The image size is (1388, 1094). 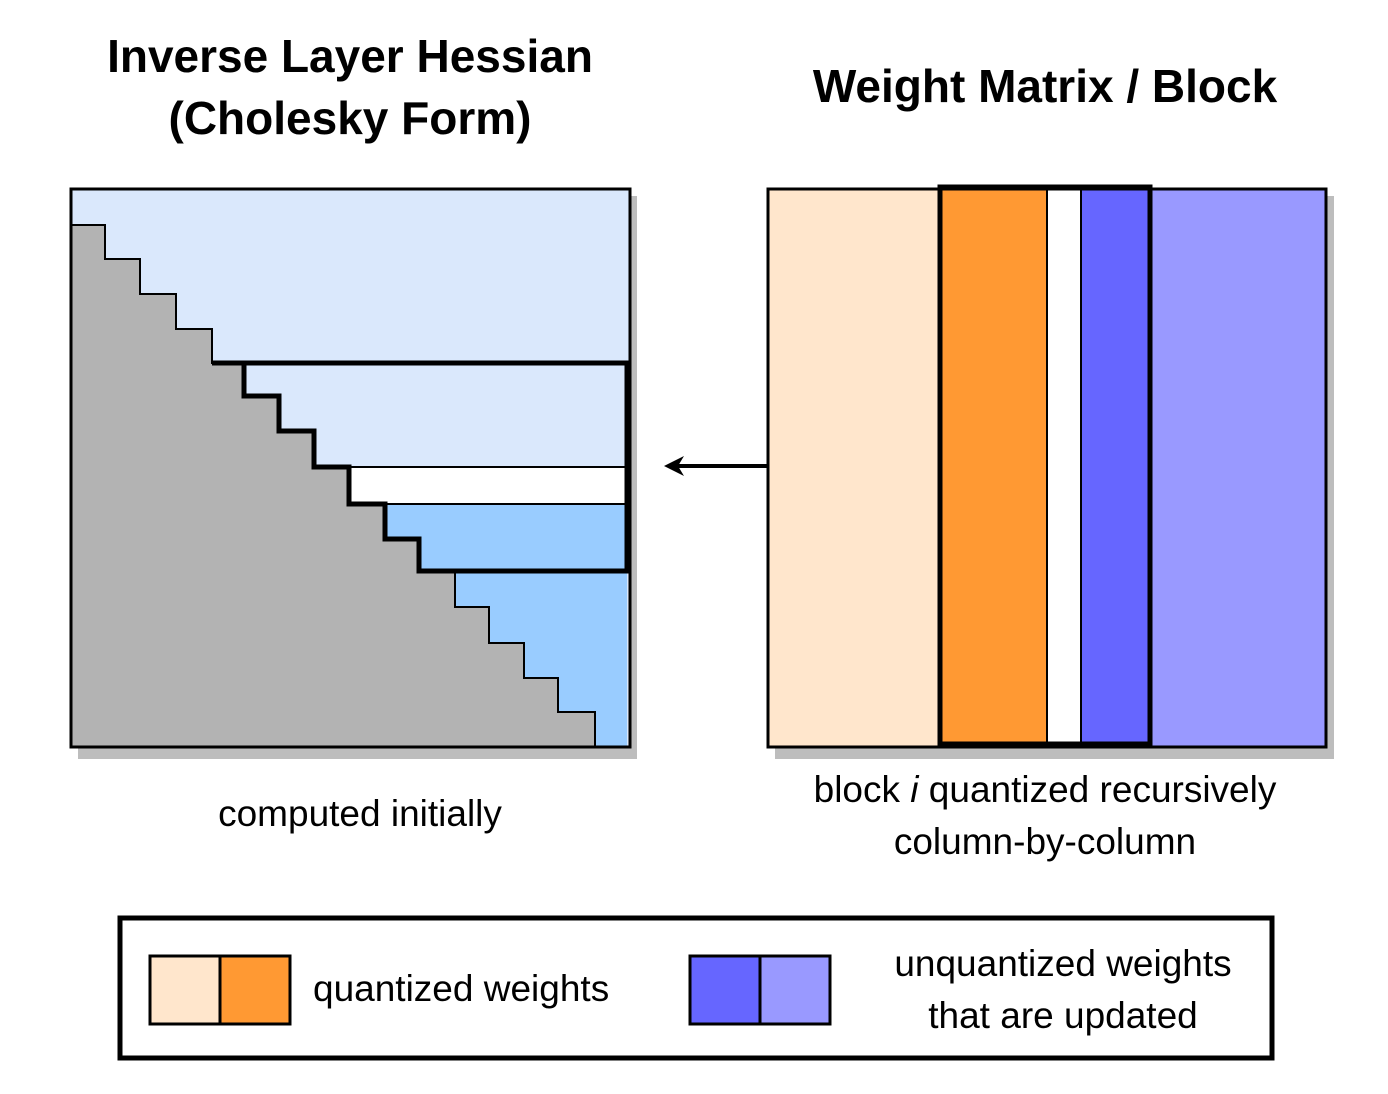 I want to click on hessian-caption: computed initially, so click(x=360, y=813).